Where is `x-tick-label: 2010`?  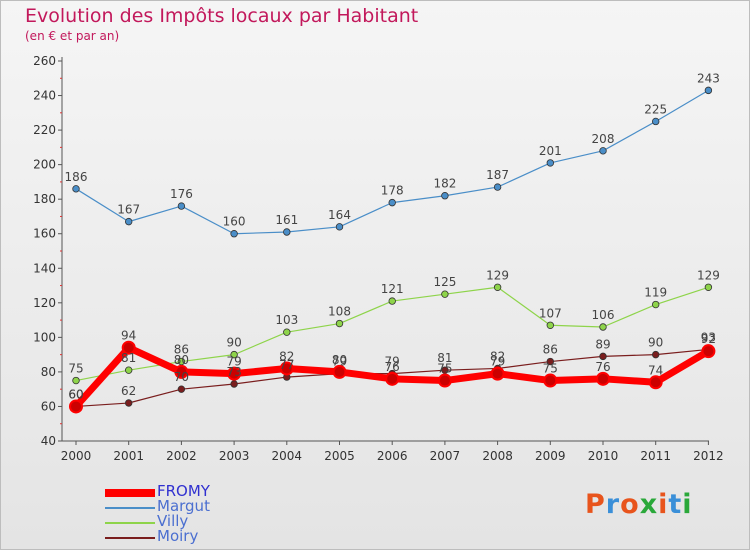 x-tick-label: 2010 is located at coordinates (603, 456).